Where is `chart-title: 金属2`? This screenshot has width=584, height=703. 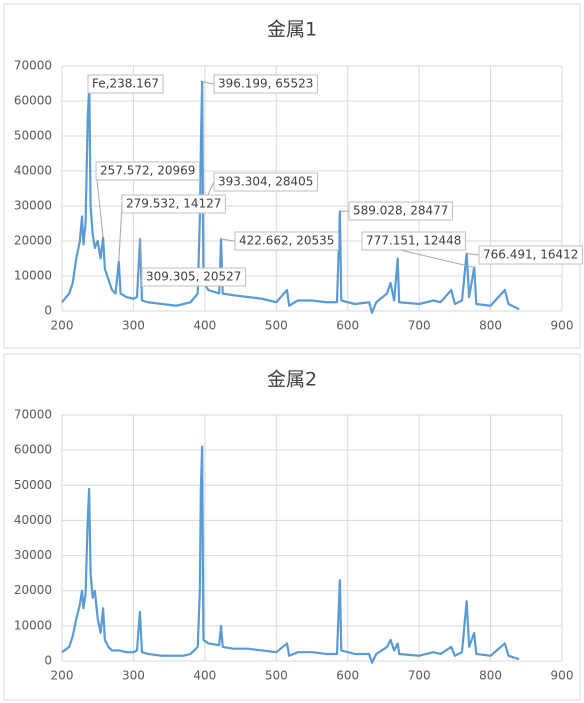 chart-title: 金属2 is located at coordinates (292, 380).